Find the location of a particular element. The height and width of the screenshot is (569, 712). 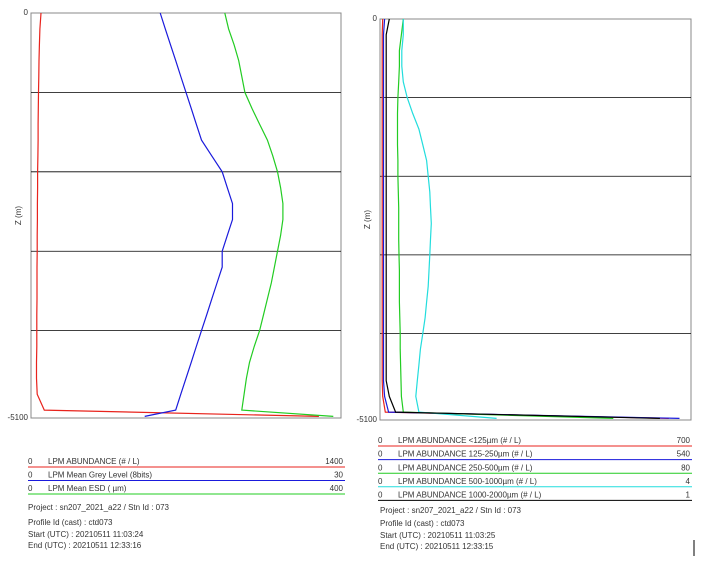

info-line: End (UTC) : 20210511 12:33:15 is located at coordinates (437, 546).